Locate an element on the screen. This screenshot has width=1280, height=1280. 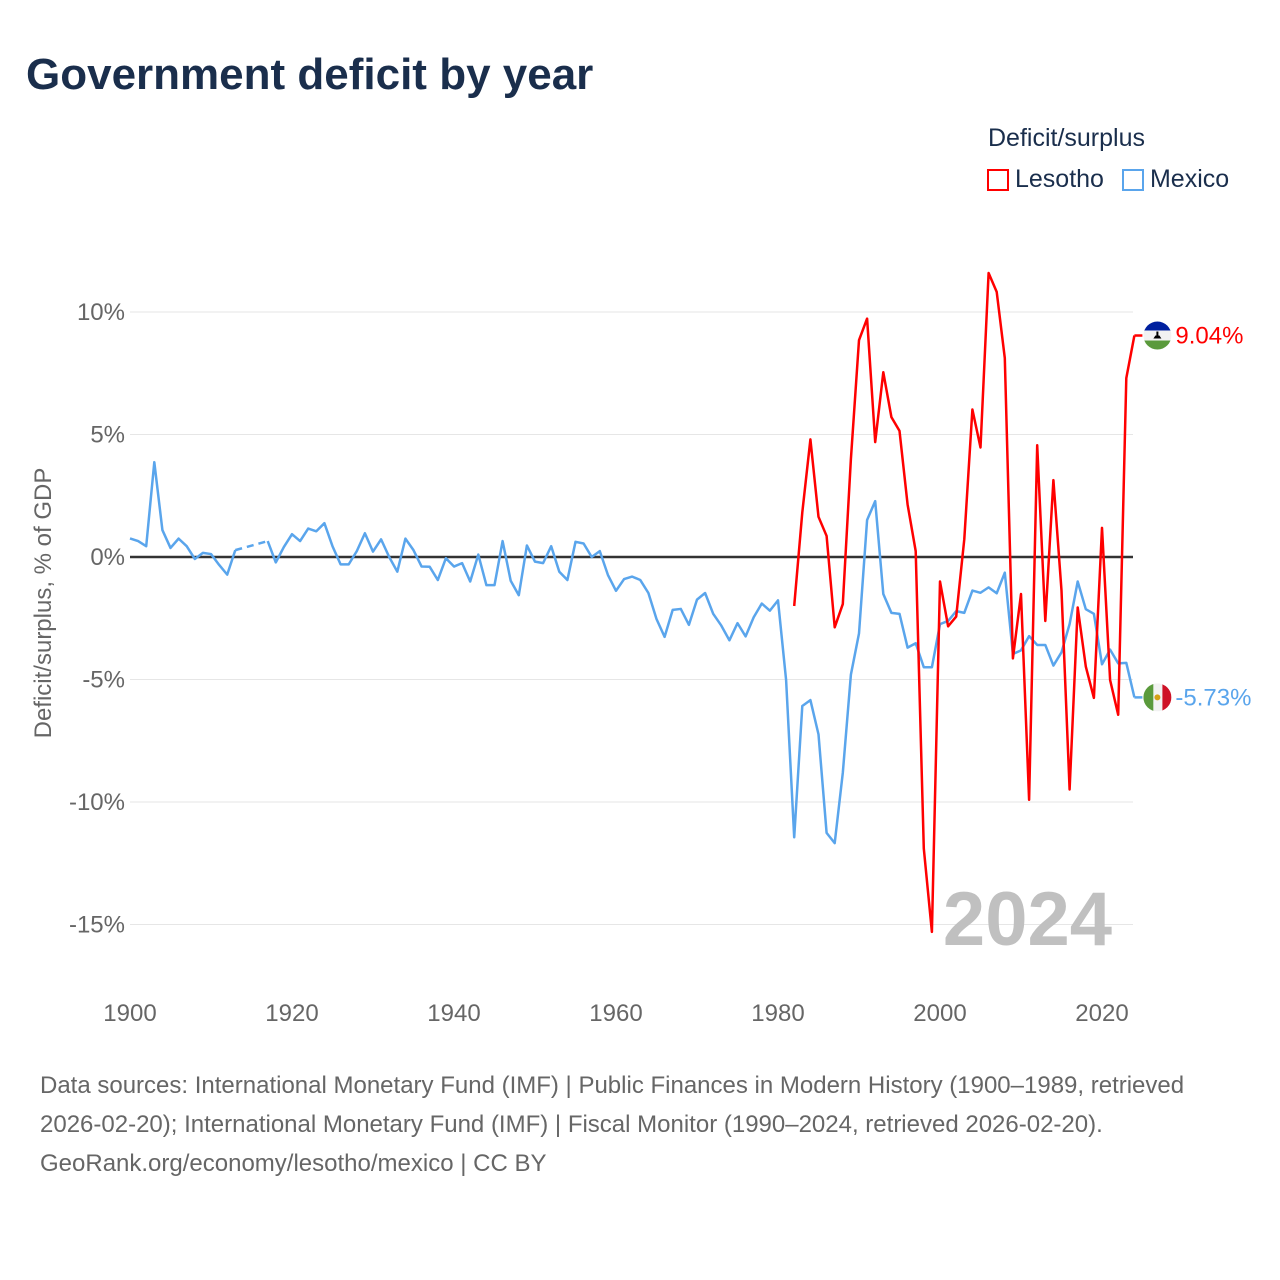
flag-lesotho-icon is located at coordinates (1157, 335).